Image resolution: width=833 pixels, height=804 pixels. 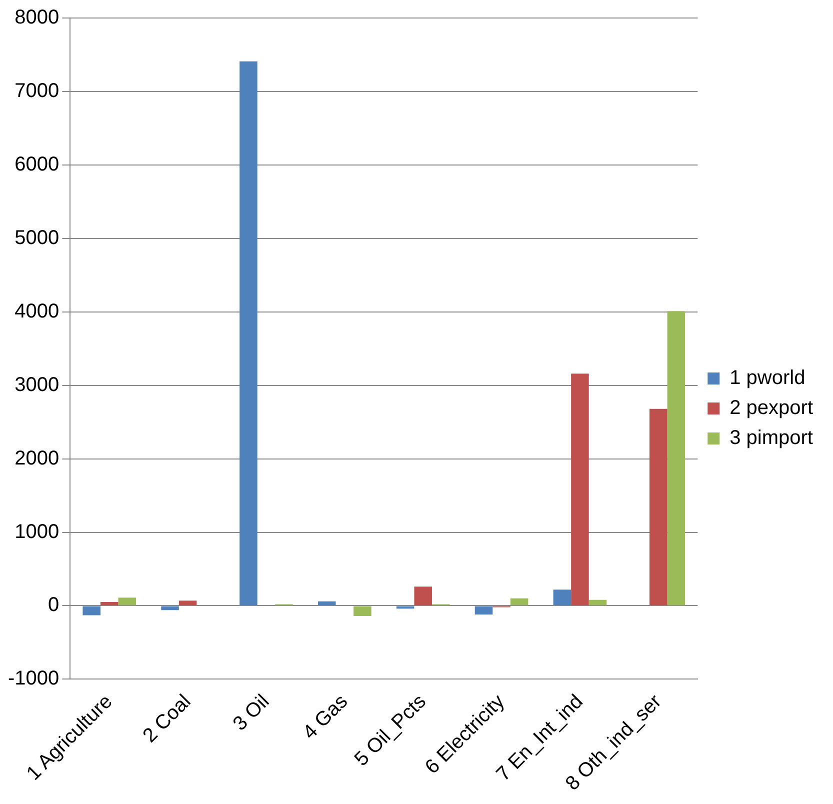 What do you see at coordinates (251, 713) in the screenshot?
I see `x-tick-label: 3 Oil` at bounding box center [251, 713].